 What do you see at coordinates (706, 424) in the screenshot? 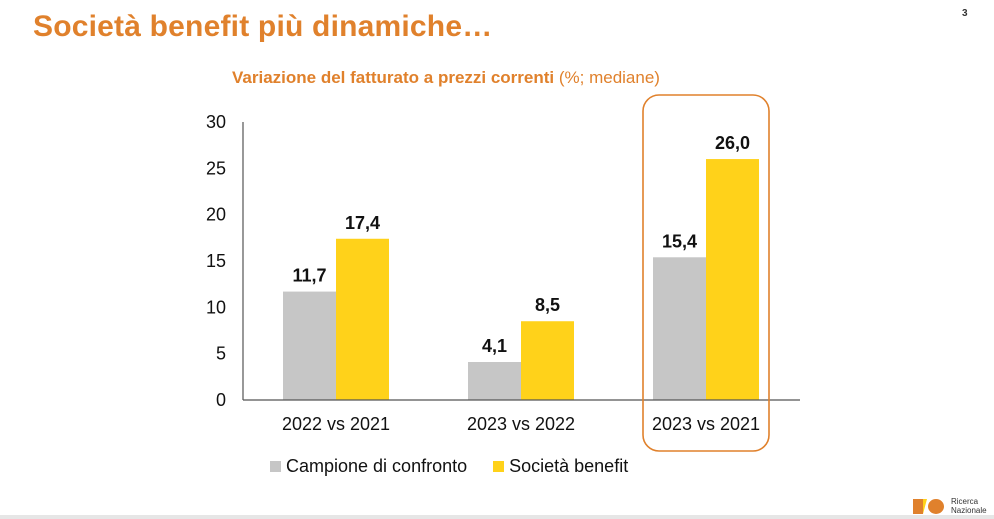
I see `x-tick-label: 2023 vs 2021` at bounding box center [706, 424].